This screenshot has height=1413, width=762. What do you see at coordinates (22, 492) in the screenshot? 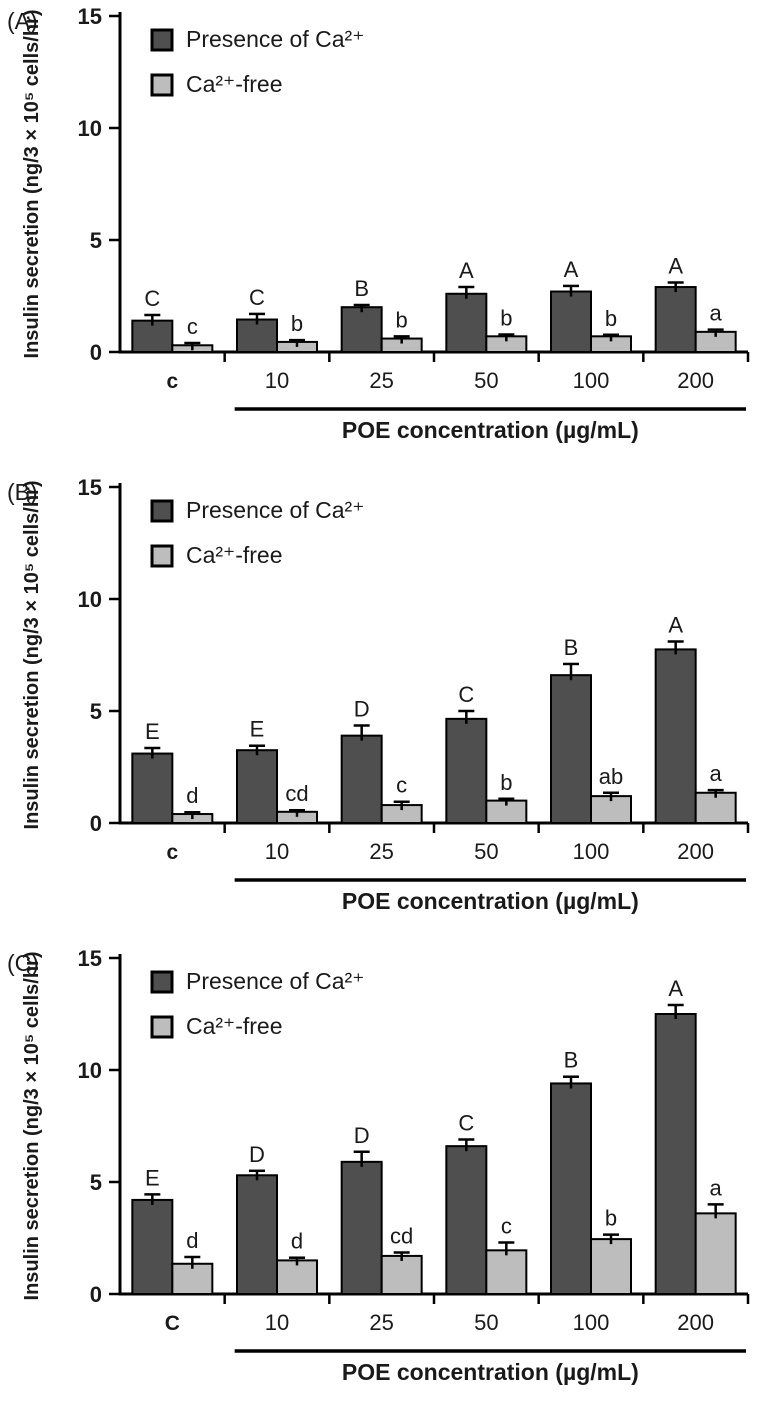
I see `panel-label: (B)` at bounding box center [22, 492].